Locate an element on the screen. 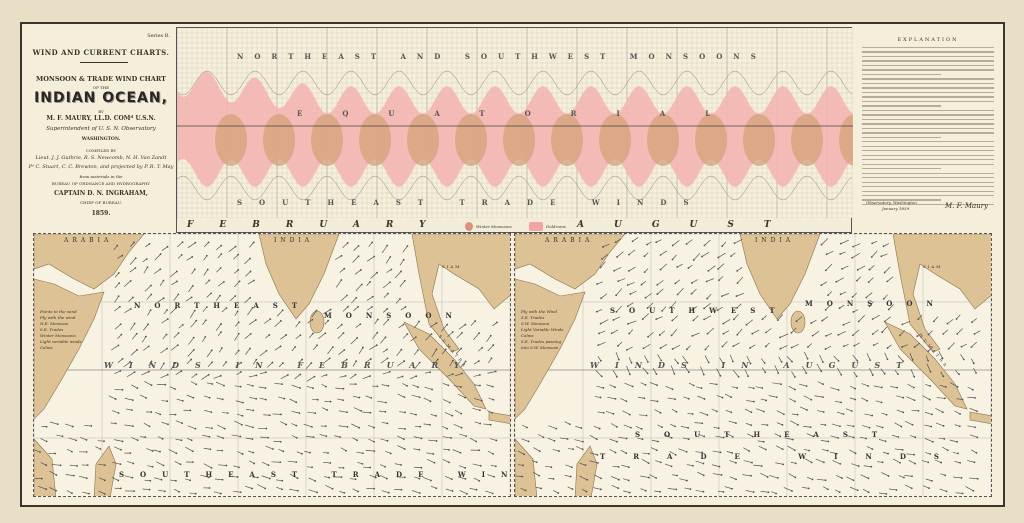 This screenshot has height=523, width=1024. label-monsoon: MONSOON is located at coordinates (876, 303).